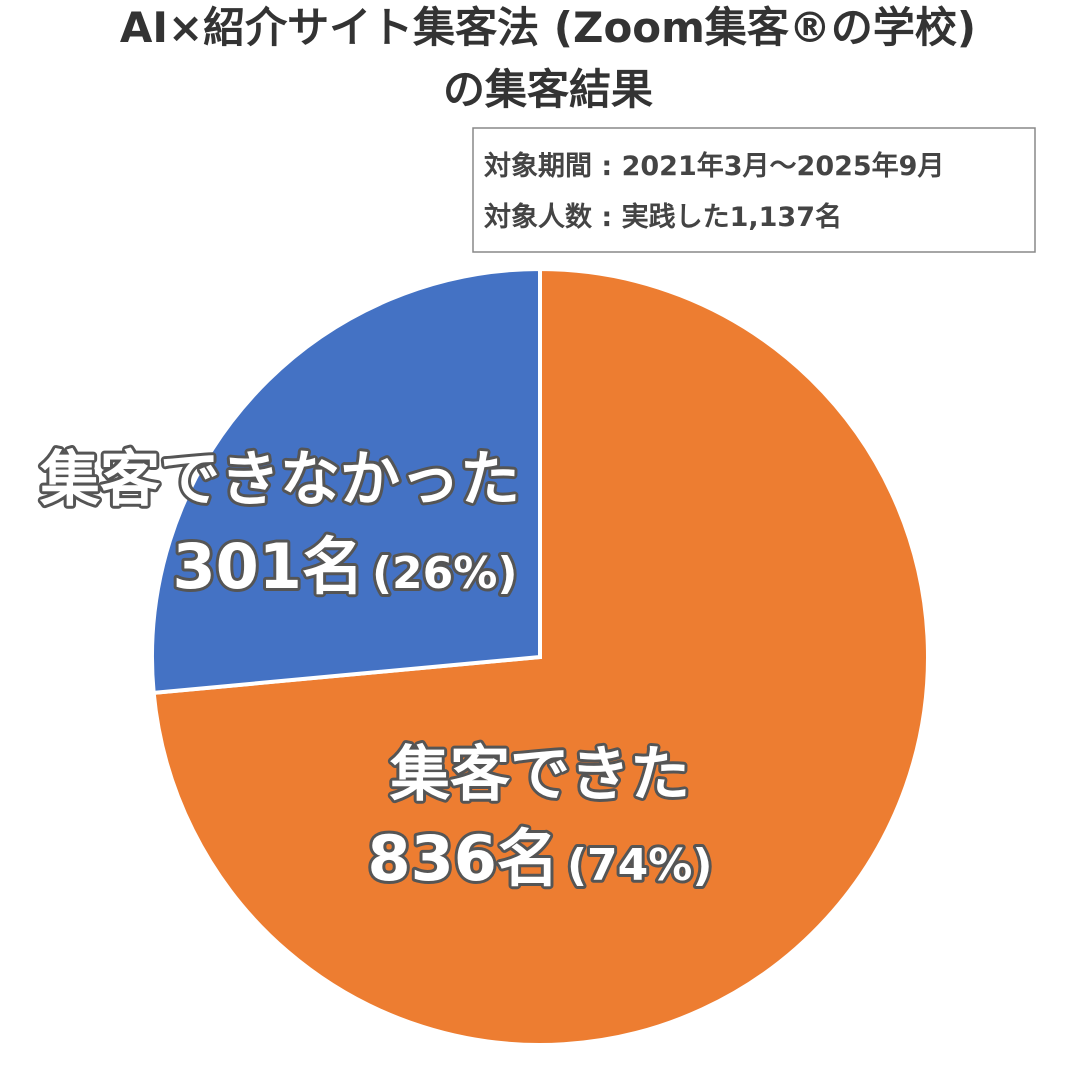  I want to click on note-box, so click(754, 190).